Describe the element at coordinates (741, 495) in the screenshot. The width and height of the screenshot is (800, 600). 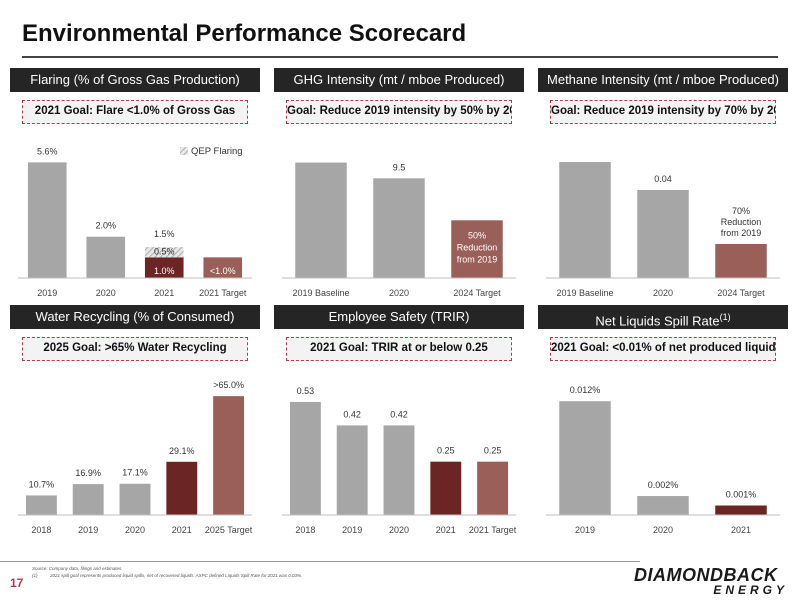
I see `spill-label-2: 0.001%` at that location.